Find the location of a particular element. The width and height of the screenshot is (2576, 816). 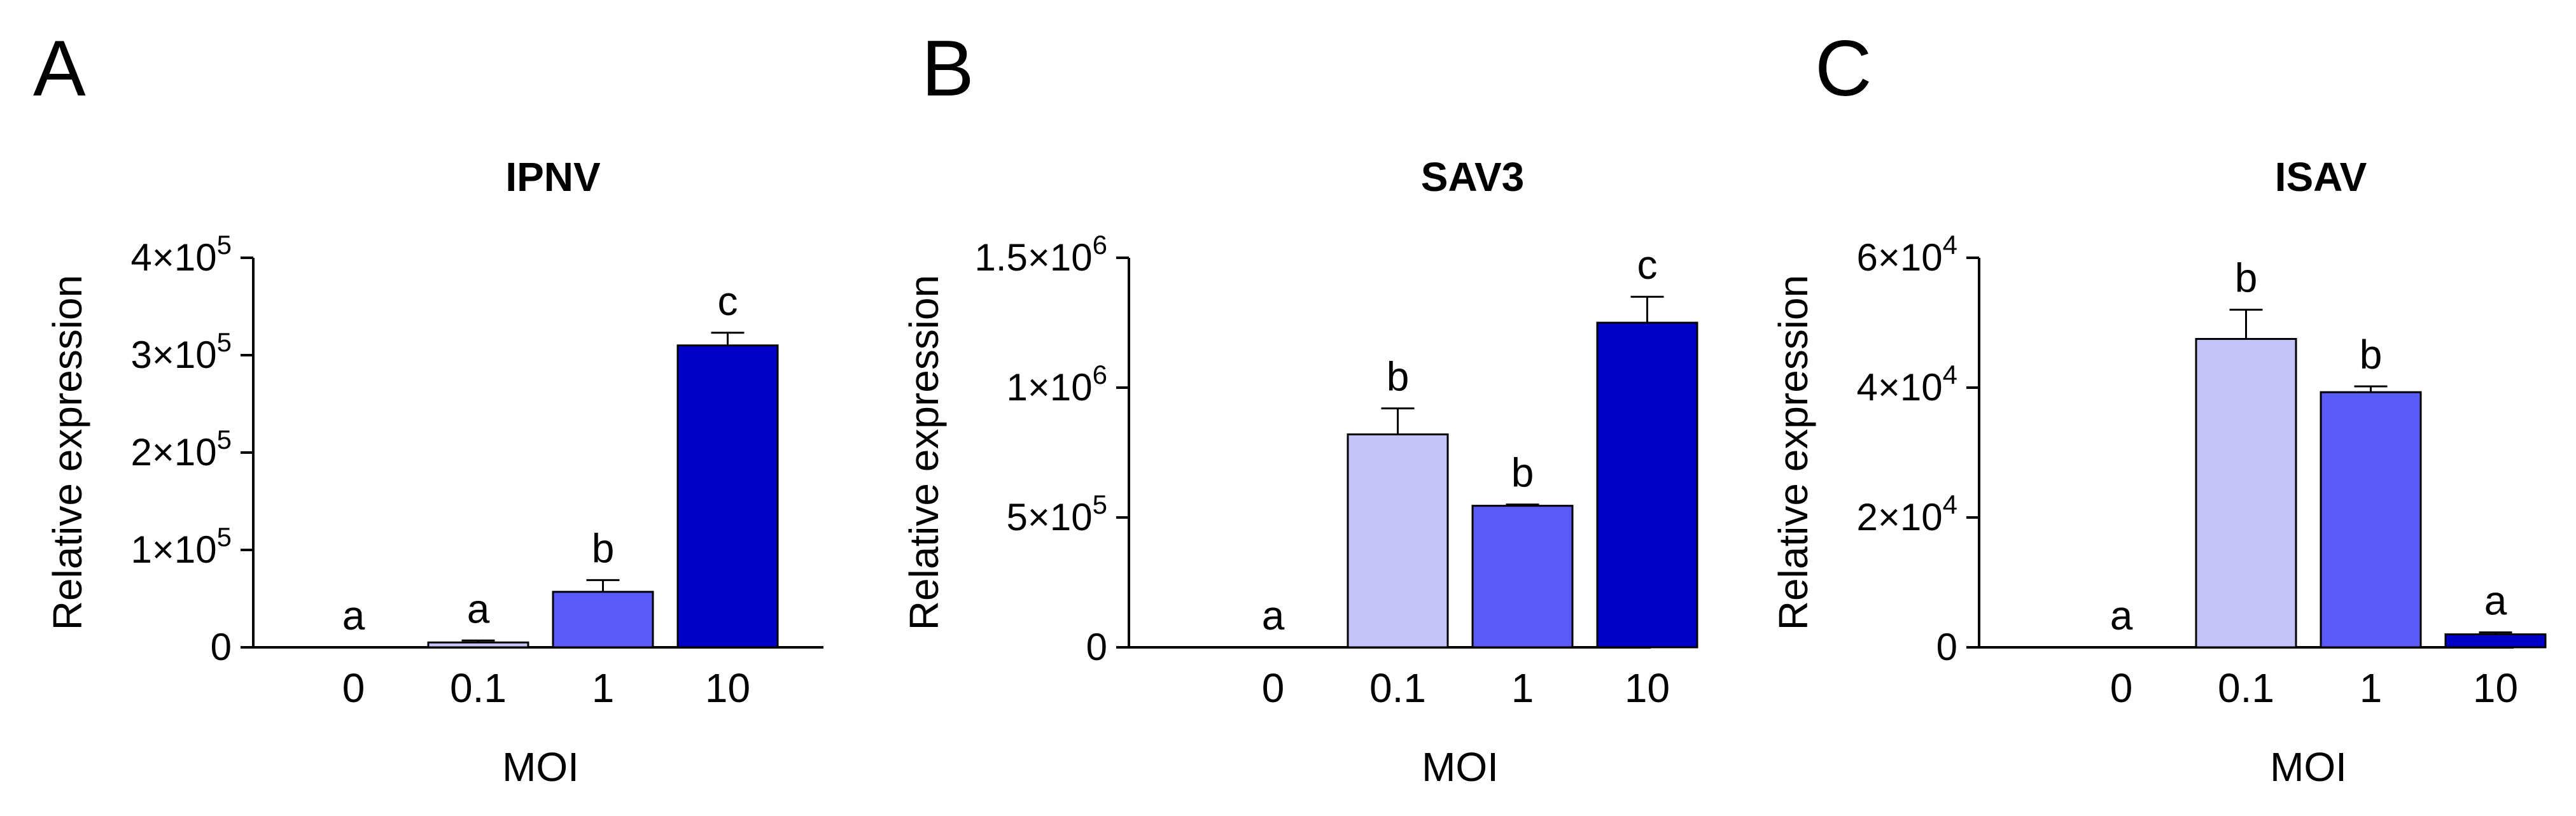

y-tick-label: 4×10⁵ is located at coordinates (181, 254).